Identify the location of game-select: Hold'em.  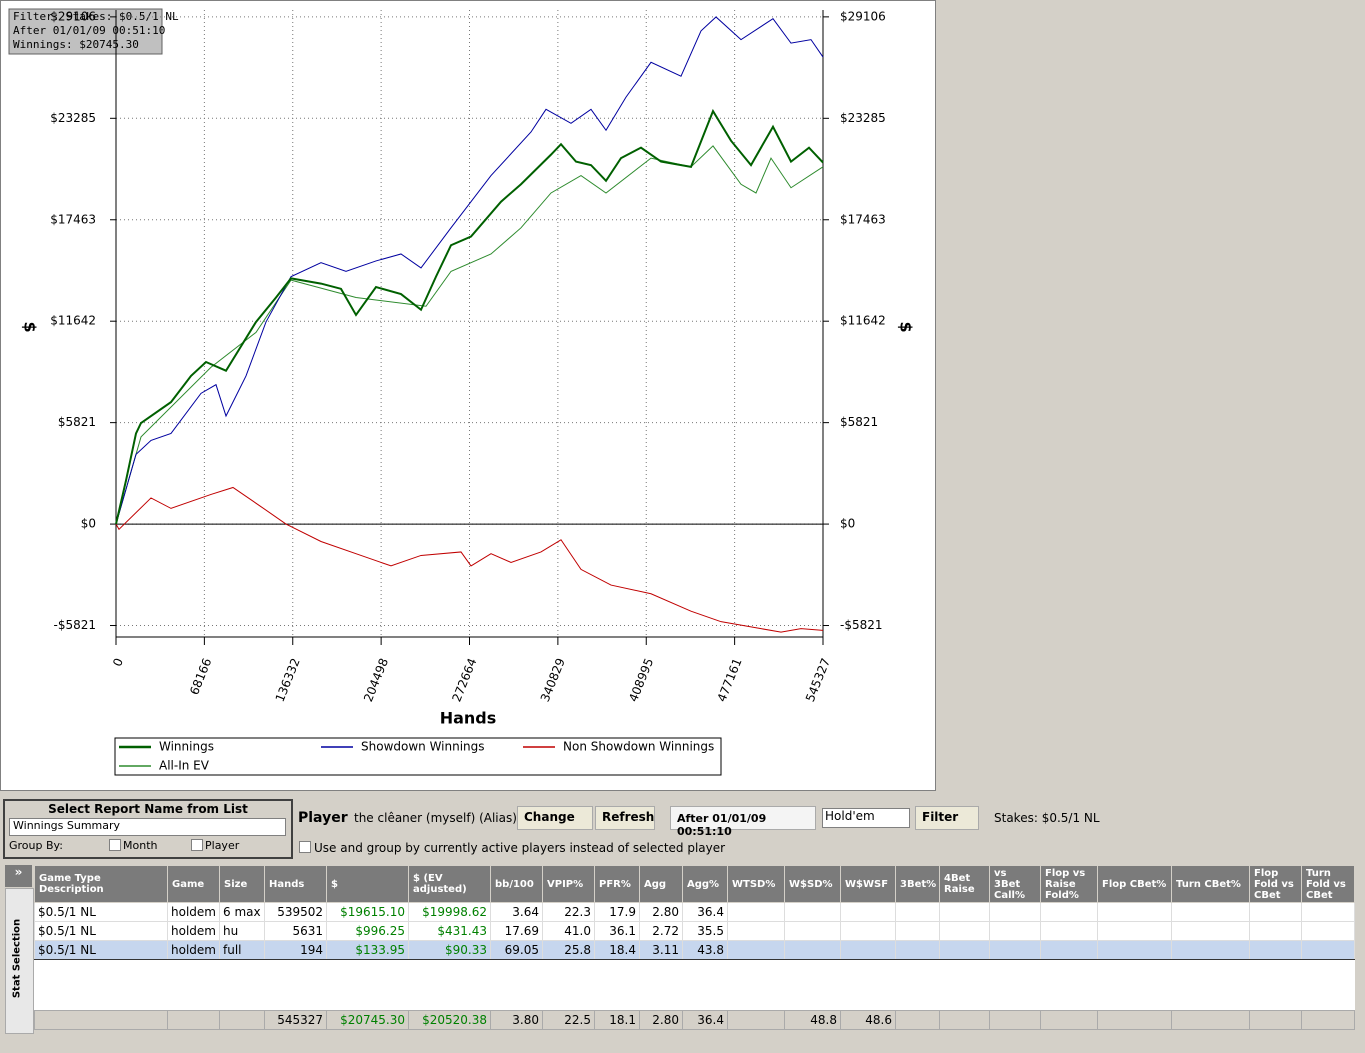
(866, 818).